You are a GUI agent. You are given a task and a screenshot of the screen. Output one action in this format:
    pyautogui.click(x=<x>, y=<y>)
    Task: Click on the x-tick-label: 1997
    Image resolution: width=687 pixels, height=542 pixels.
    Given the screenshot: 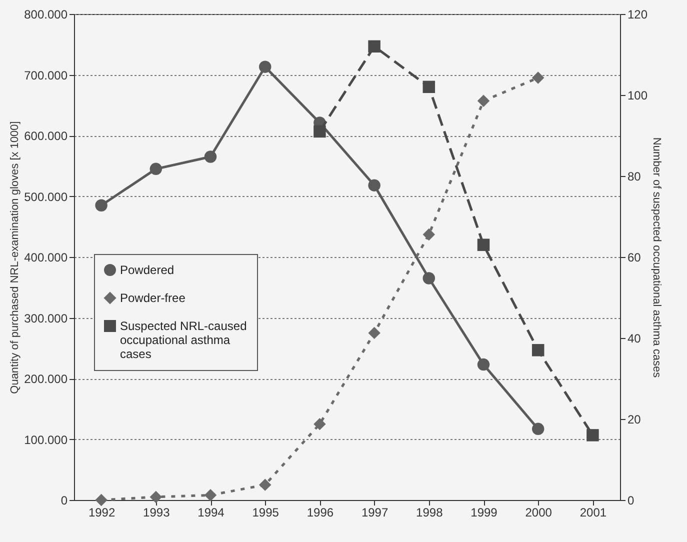 What is the action you would take?
    pyautogui.click(x=374, y=513)
    